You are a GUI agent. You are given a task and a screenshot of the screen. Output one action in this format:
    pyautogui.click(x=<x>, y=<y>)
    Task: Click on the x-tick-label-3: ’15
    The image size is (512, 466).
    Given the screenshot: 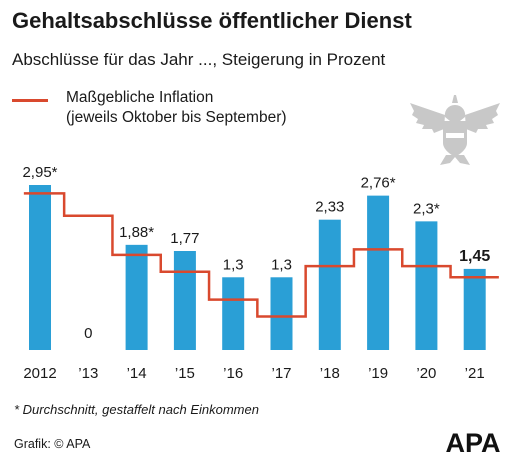 What is the action you would take?
    pyautogui.click(x=185, y=373)
    